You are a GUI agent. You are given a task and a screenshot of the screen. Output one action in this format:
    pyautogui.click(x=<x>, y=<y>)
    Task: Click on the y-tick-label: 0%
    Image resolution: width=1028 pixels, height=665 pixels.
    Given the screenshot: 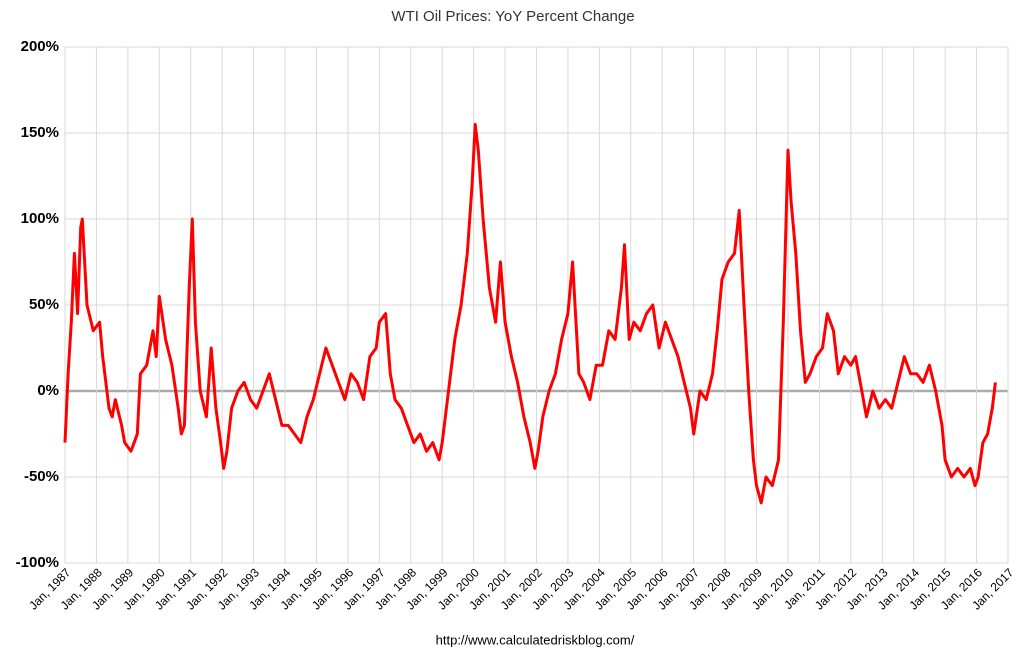 What is the action you would take?
    pyautogui.click(x=48, y=390)
    